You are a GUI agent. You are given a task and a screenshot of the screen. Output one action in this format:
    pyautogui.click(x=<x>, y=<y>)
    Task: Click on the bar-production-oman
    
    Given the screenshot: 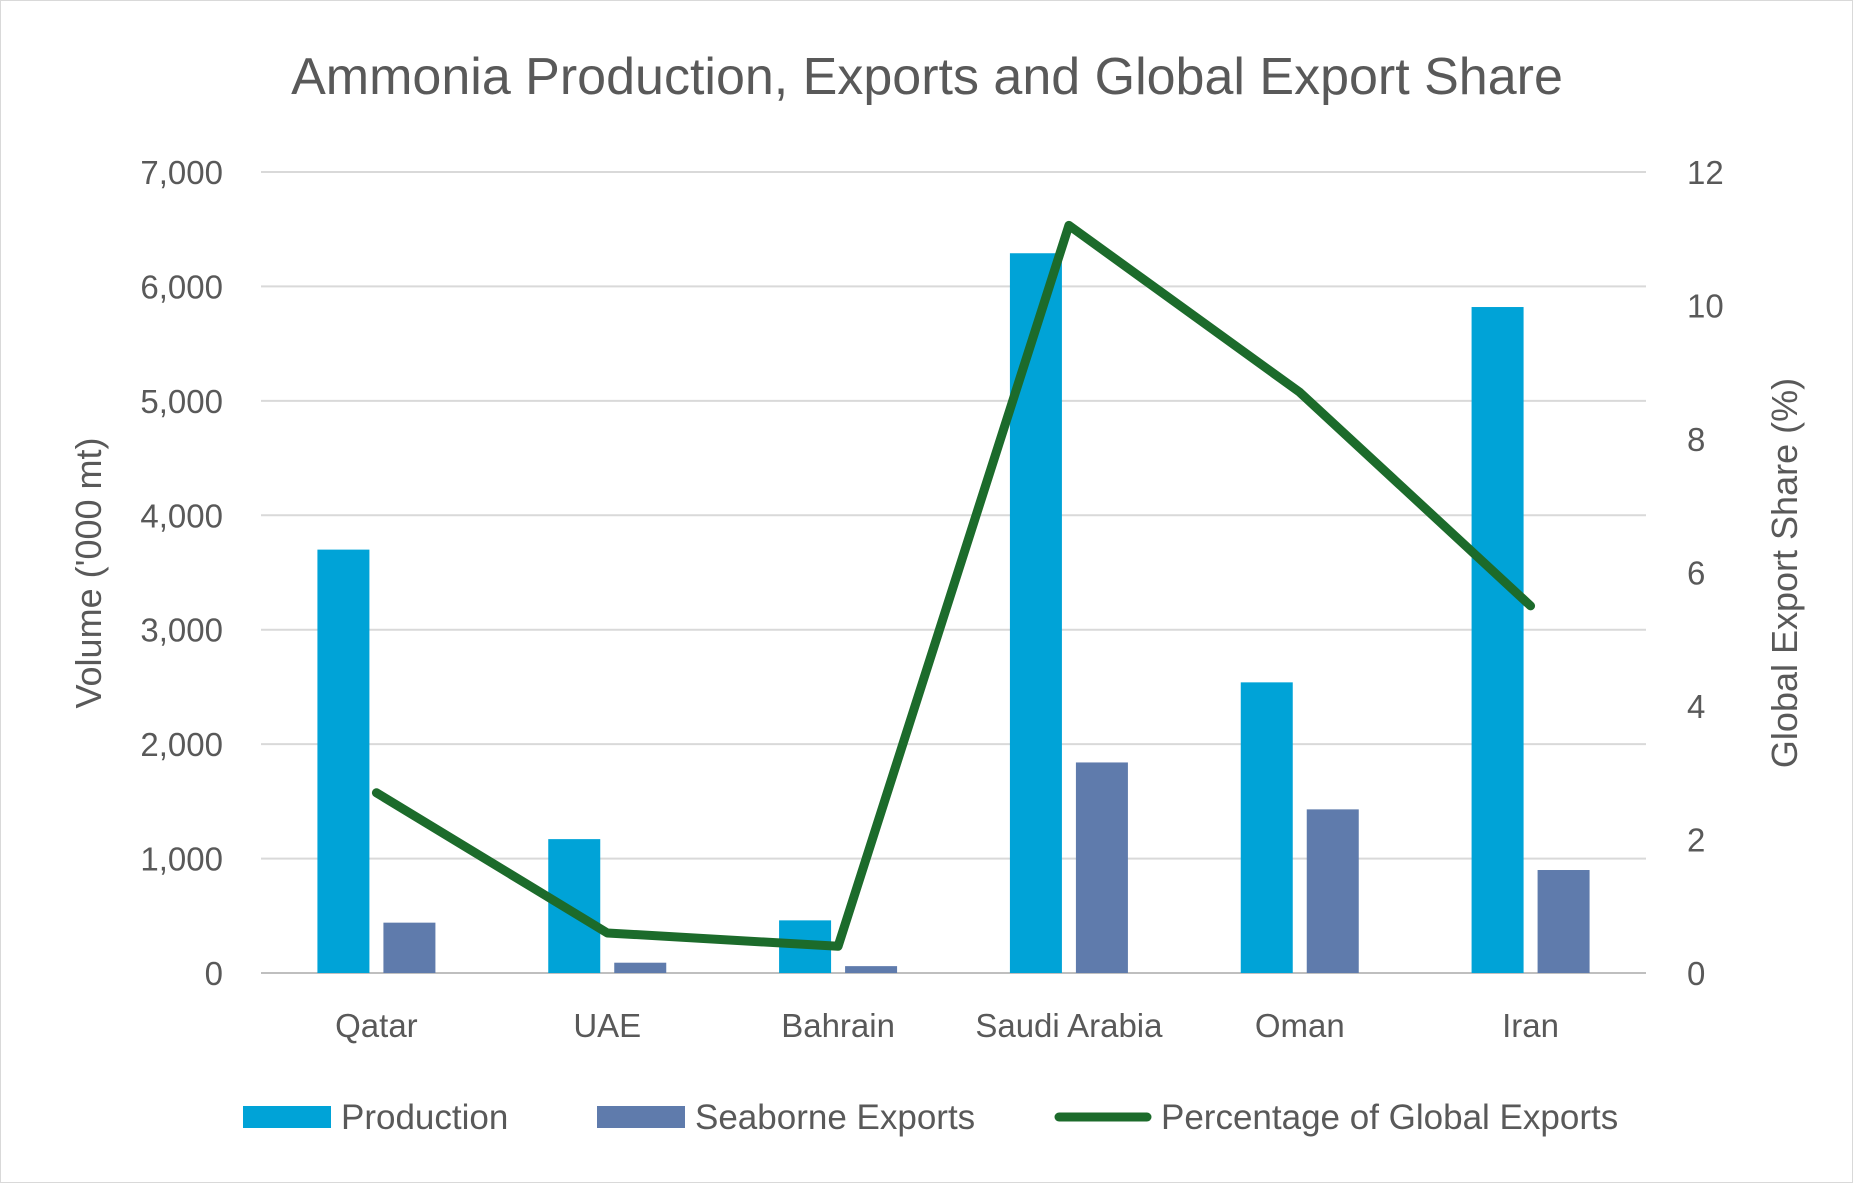 What is the action you would take?
    pyautogui.click(x=1267, y=827)
    